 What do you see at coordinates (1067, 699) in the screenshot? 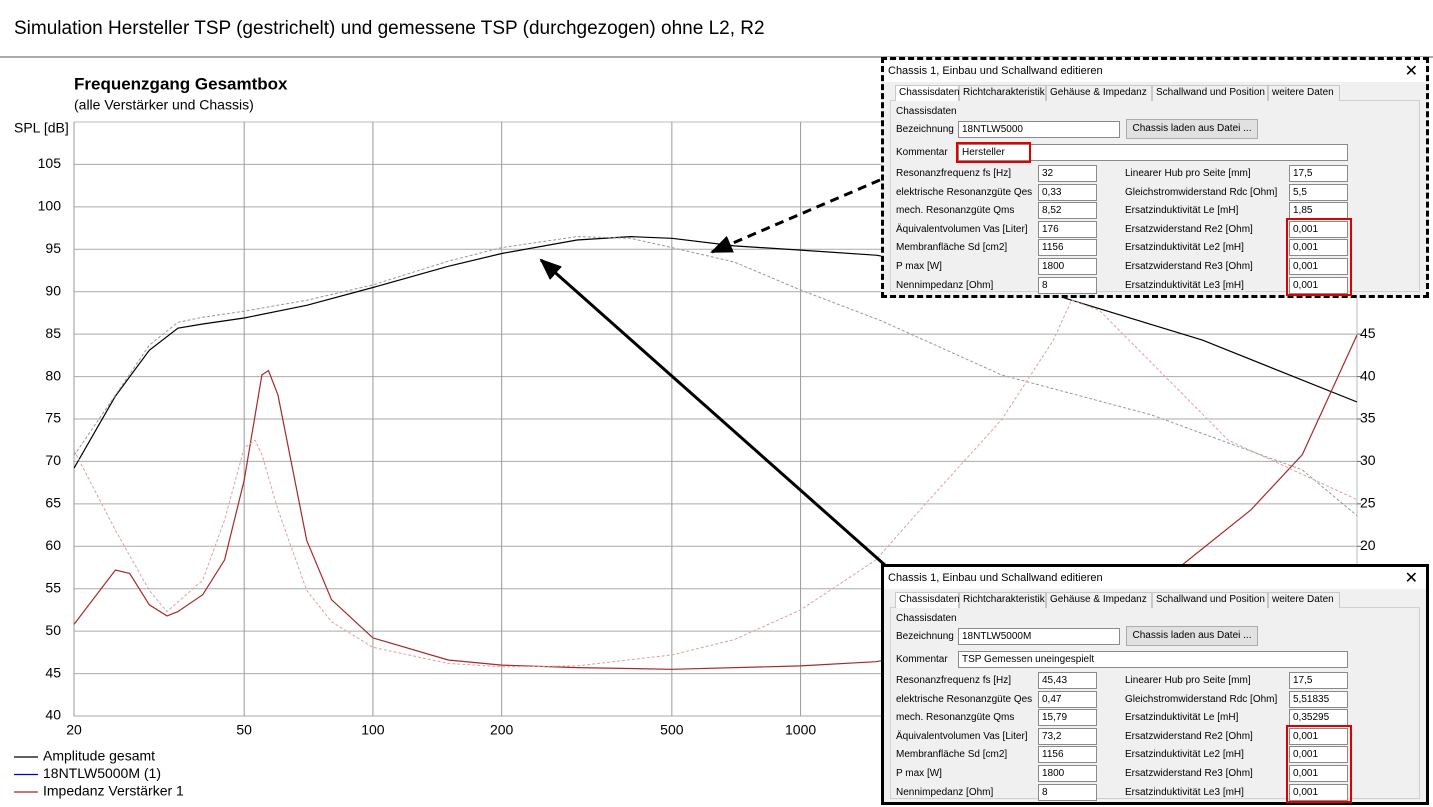
I see `param-input: 0,47` at bounding box center [1067, 699].